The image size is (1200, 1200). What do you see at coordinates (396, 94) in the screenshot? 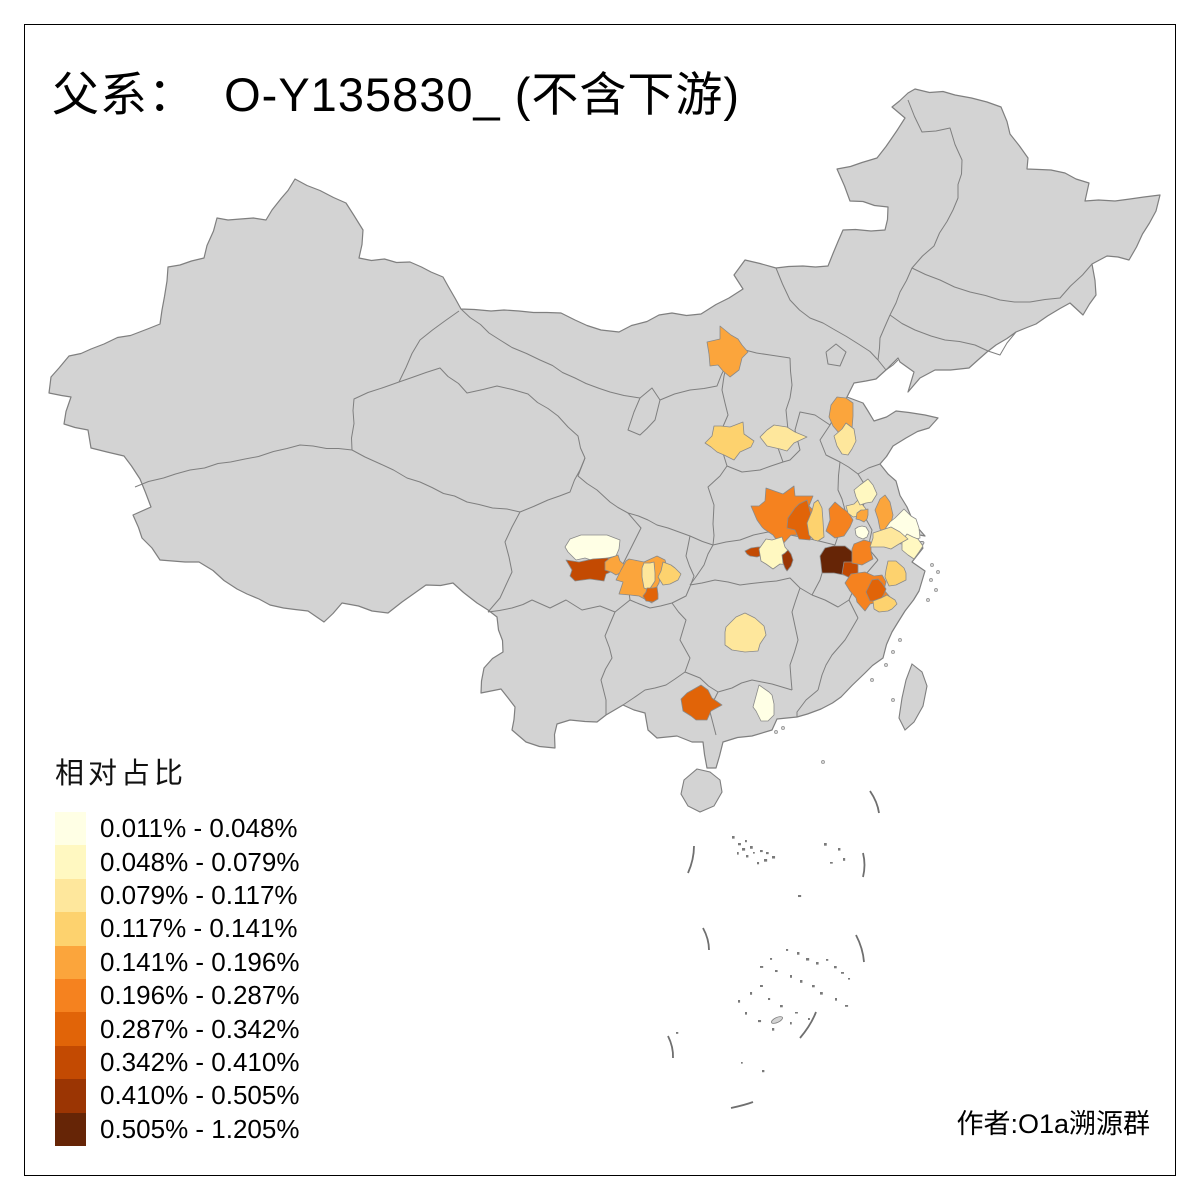
I see `map-title: 父系： O-Y135830_ (不含下游)` at bounding box center [396, 94].